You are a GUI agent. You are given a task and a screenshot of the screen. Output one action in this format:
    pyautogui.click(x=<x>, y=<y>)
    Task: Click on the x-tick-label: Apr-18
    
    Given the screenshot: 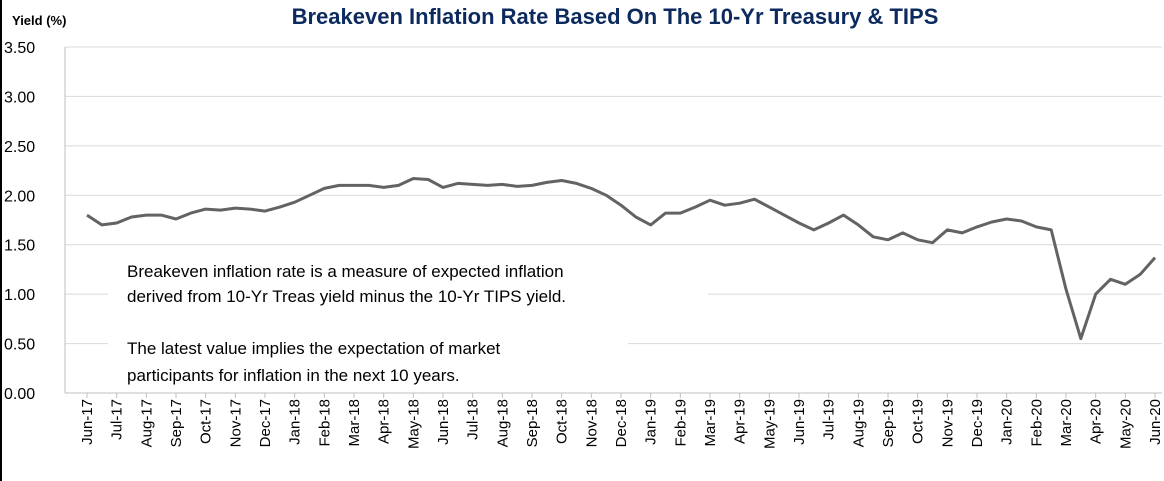 What is the action you would take?
    pyautogui.click(x=384, y=421)
    